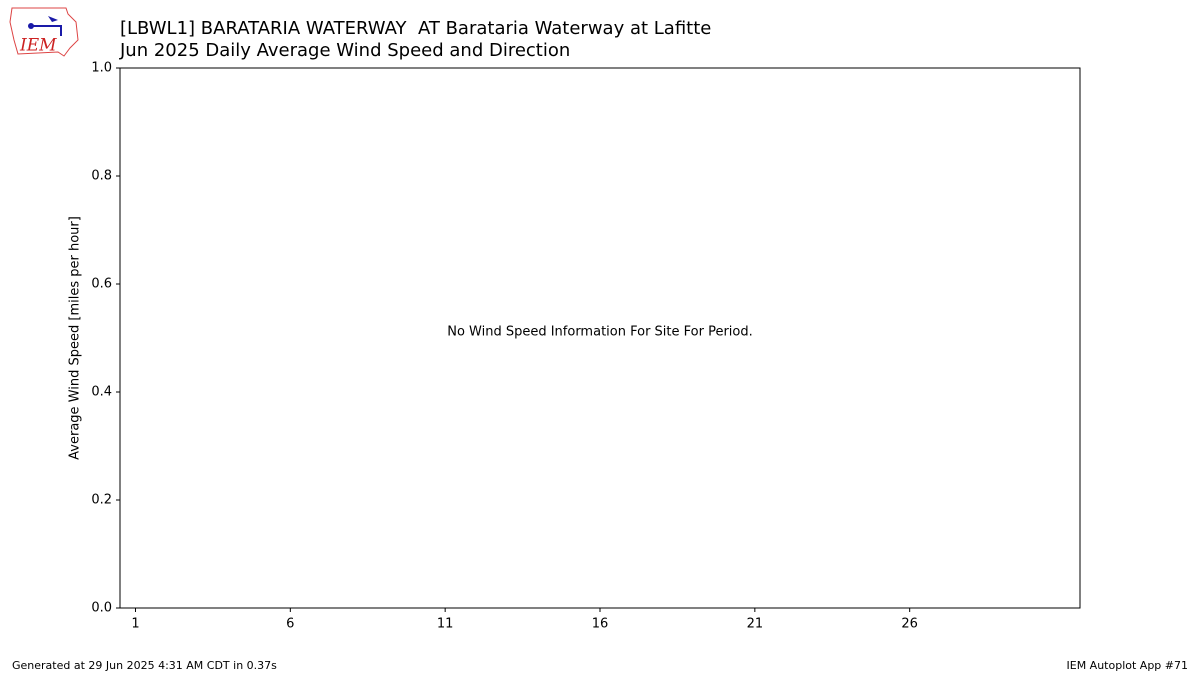 This screenshot has height=675, width=1200. What do you see at coordinates (31, 26) in the screenshot?
I see `logo-dot` at bounding box center [31, 26].